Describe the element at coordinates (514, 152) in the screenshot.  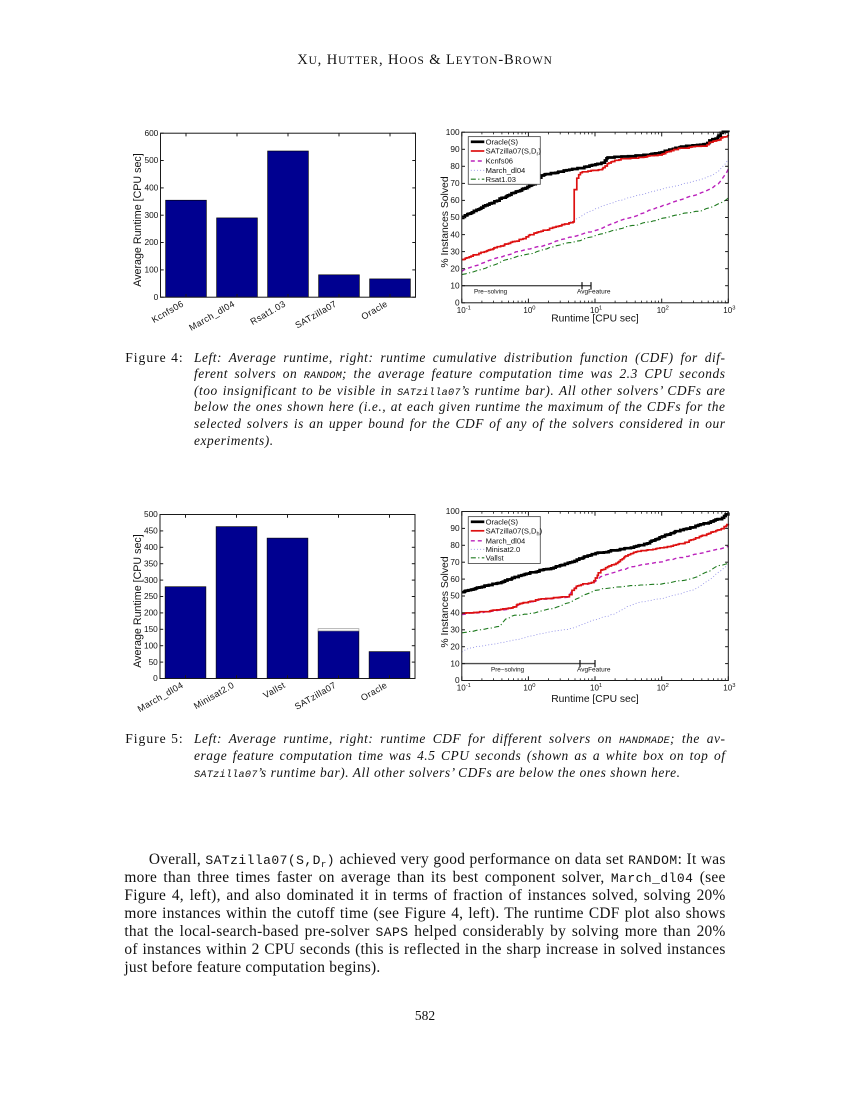
I see `svg-text: SATzilla07(S,Dr)` at that location.